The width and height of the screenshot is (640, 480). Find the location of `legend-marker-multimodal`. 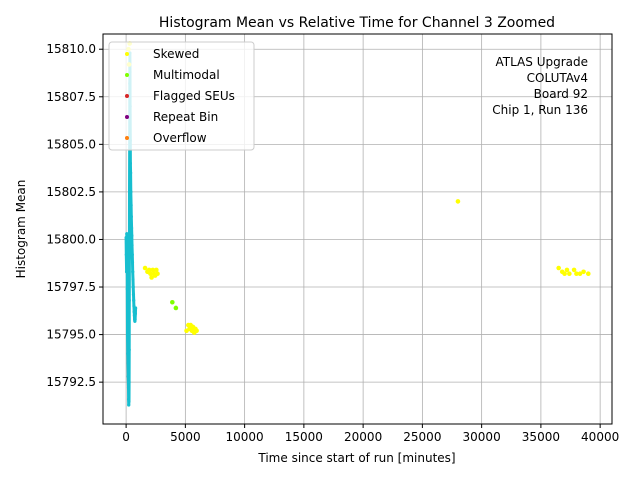

legend-marker-multimodal is located at coordinates (127, 75).